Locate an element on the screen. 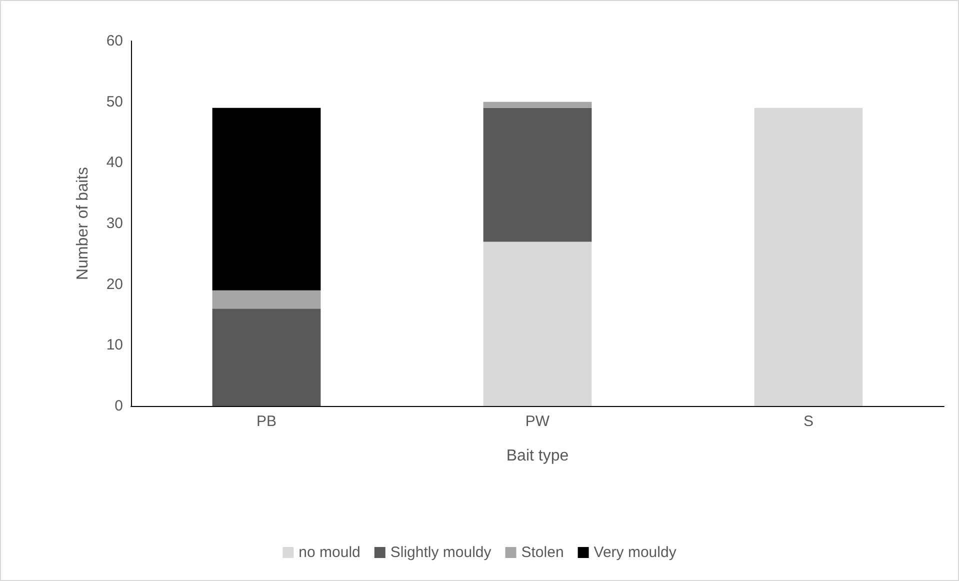 The height and width of the screenshot is (581, 959). y-tick-label: 40 is located at coordinates (114, 163).